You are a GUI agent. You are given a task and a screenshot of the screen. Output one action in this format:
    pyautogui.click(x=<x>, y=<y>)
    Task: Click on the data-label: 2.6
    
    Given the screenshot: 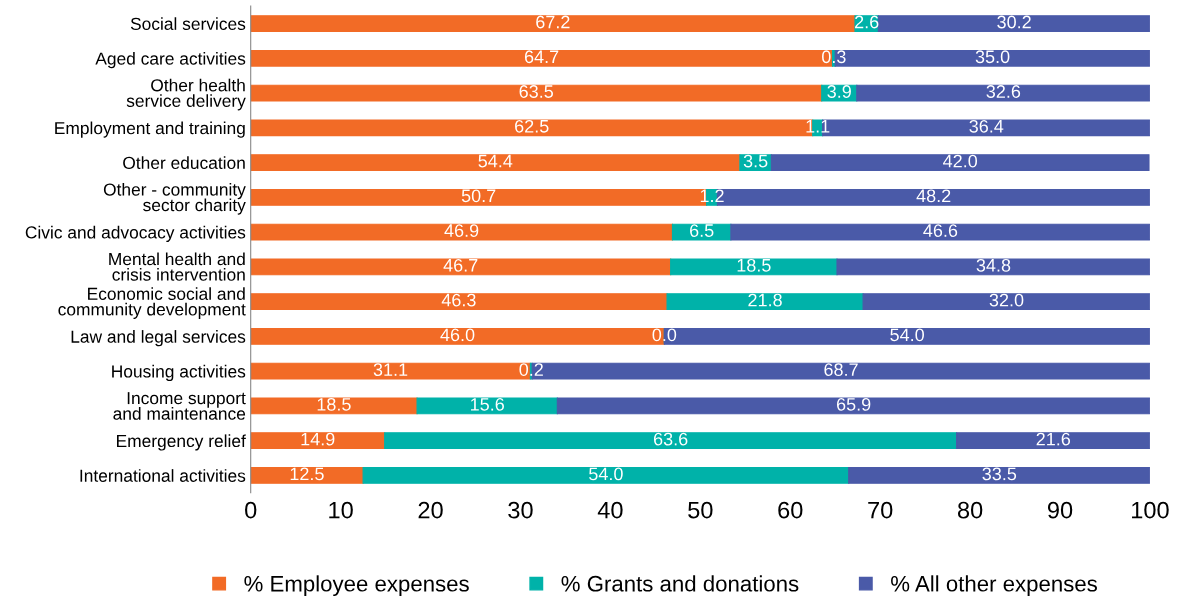 What is the action you would take?
    pyautogui.click(x=867, y=22)
    